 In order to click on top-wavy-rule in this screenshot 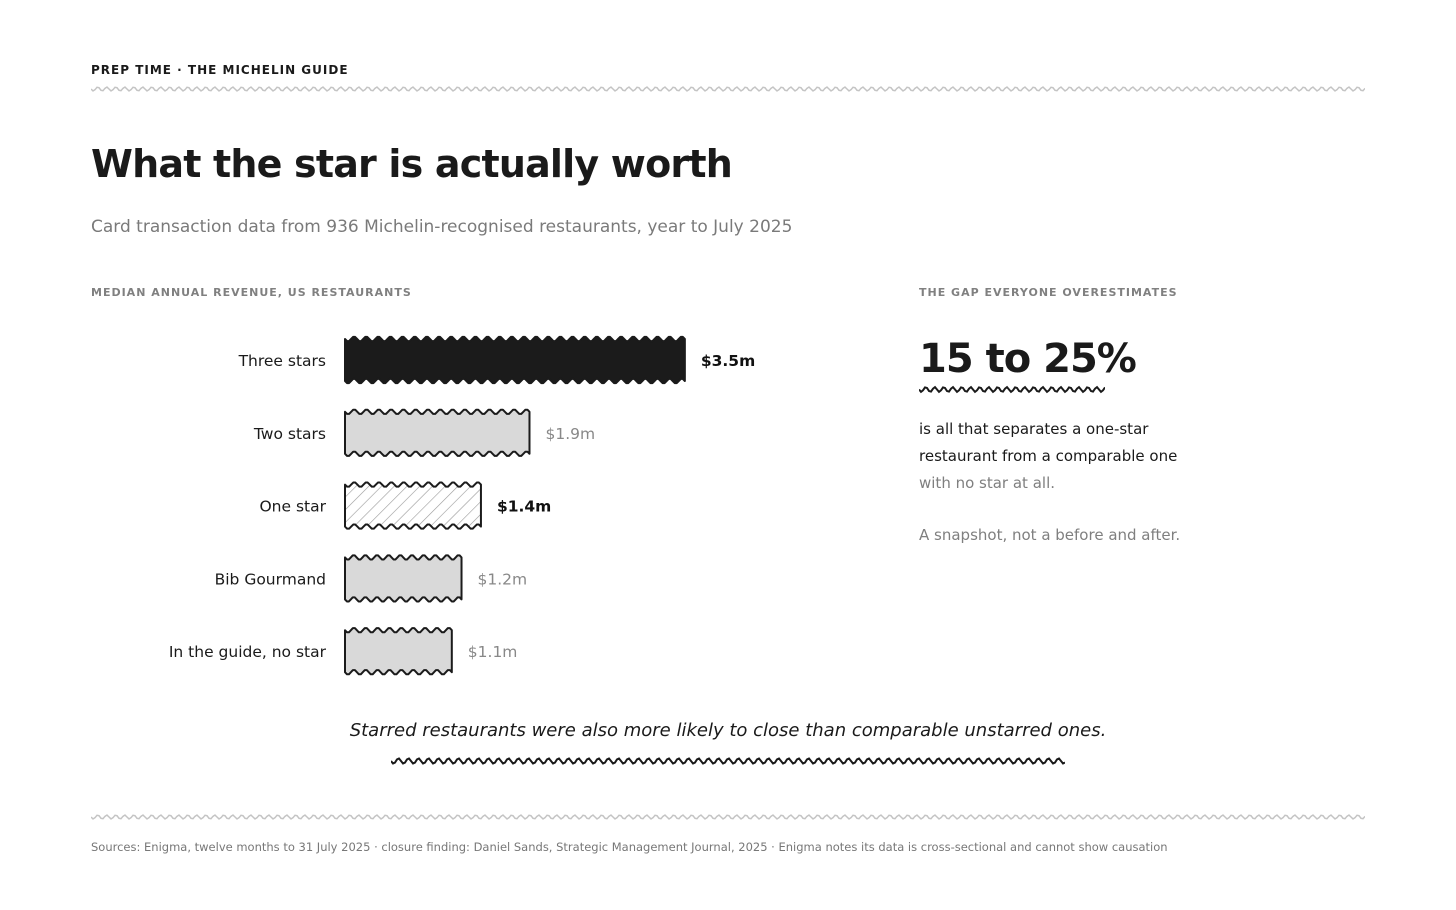, I will do `click(728, 89)`.